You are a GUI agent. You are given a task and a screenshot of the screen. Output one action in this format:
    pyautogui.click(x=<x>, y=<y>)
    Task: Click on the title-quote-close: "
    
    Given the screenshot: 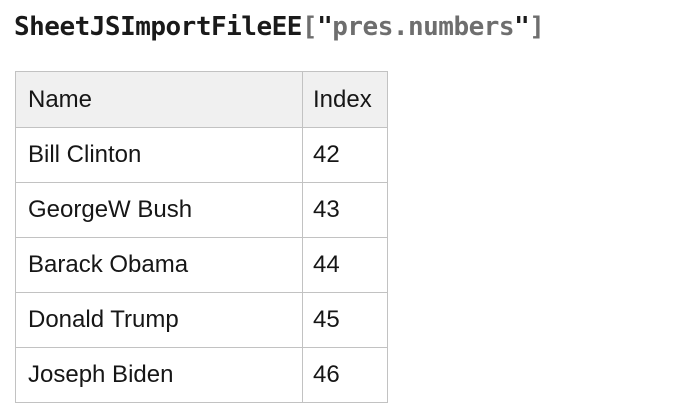 What is the action you would take?
    pyautogui.click(x=522, y=27)
    